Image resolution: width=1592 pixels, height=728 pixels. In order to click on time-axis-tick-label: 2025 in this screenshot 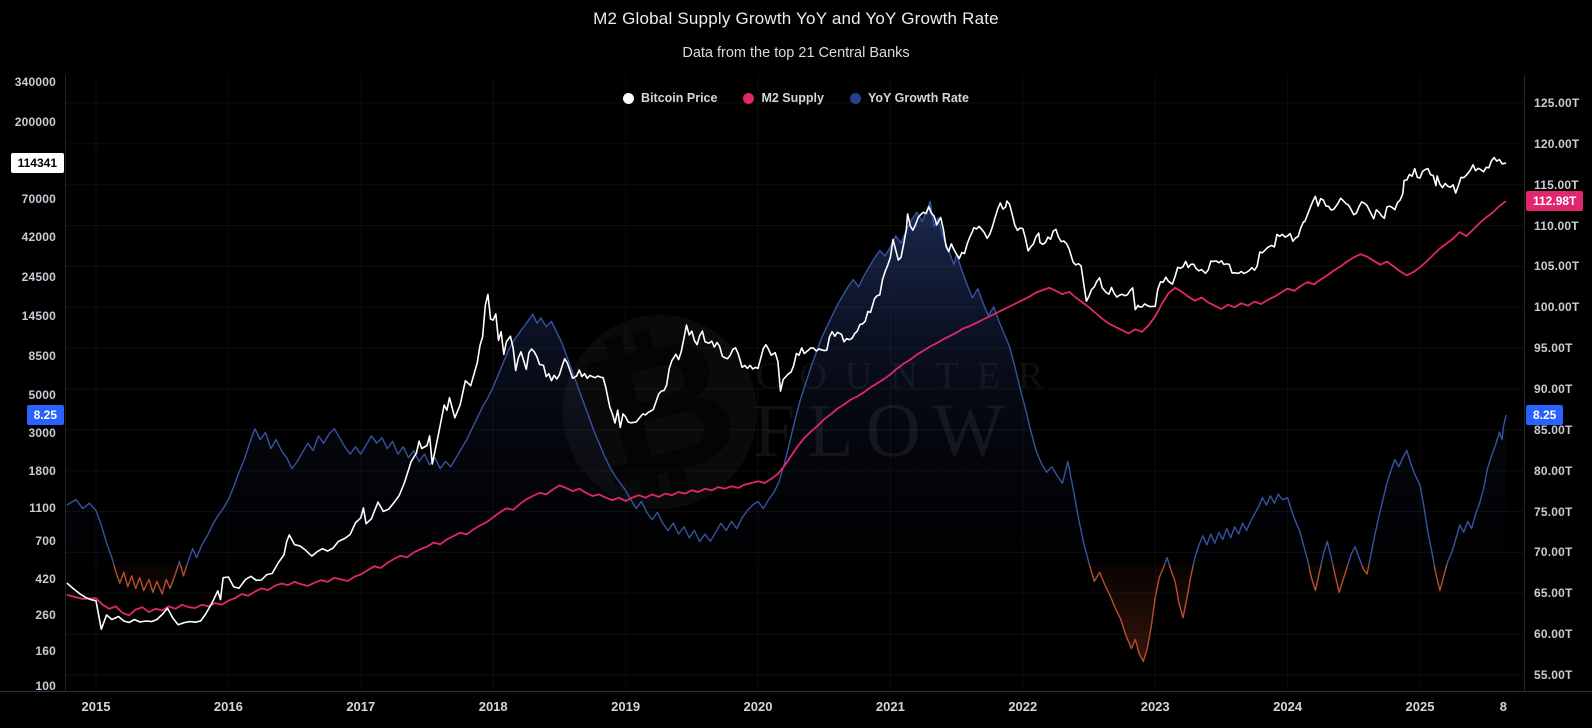, I will do `click(1420, 706)`.